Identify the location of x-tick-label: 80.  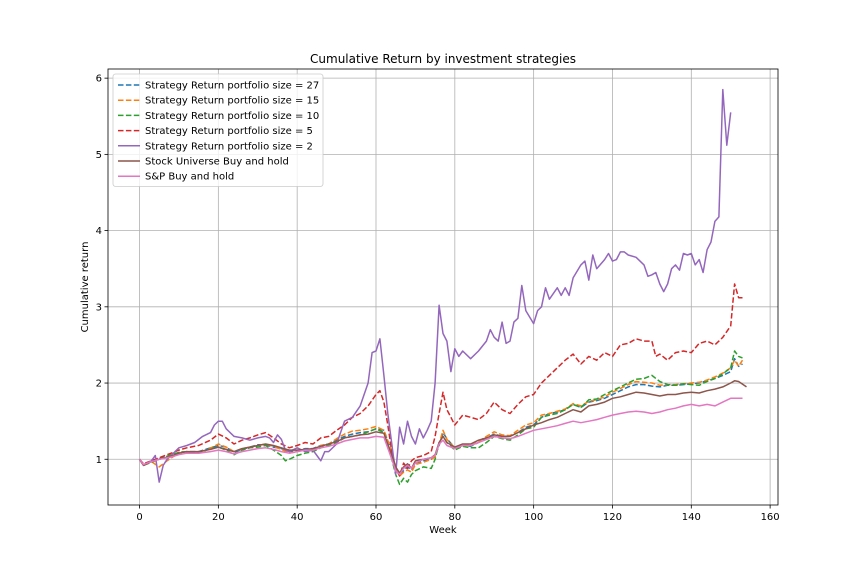
(454, 517).